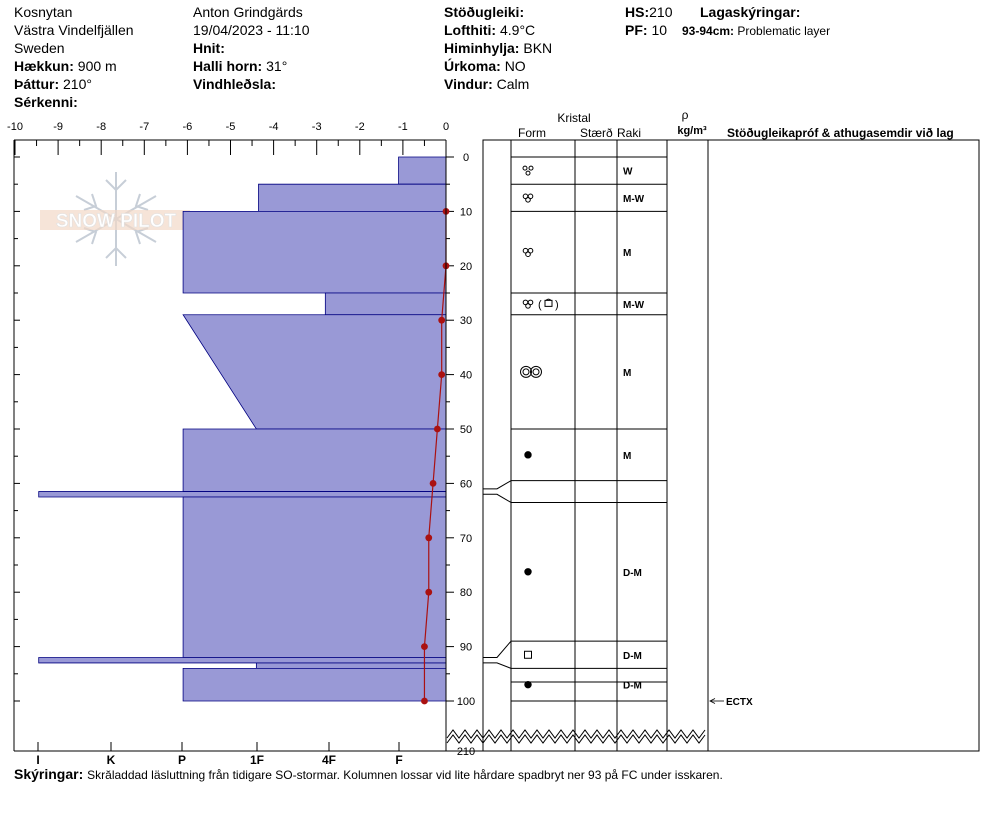 This screenshot has height=840, width=994. What do you see at coordinates (77, 84) in the screenshot?
I see `aspect-value: 210°` at bounding box center [77, 84].